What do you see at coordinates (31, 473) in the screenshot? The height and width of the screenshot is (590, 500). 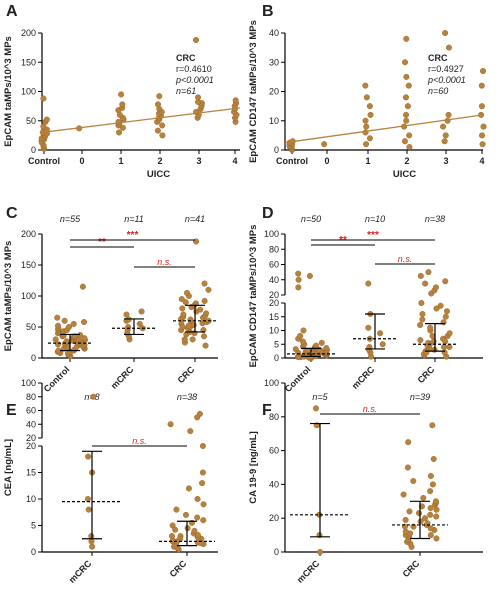 I see `panel-E-tick-label: 15` at bounding box center [31, 473].